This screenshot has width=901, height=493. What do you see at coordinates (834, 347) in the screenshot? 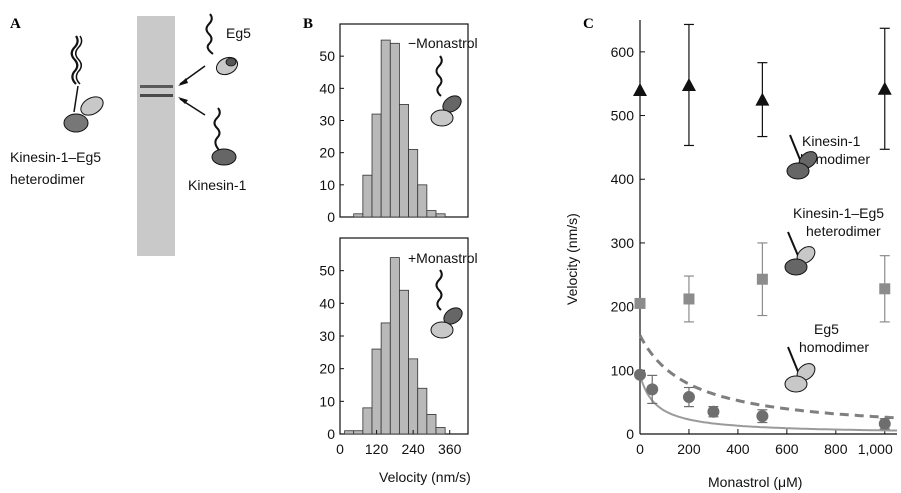
I see `series-label-eg5-line2: homodimer` at bounding box center [834, 347].